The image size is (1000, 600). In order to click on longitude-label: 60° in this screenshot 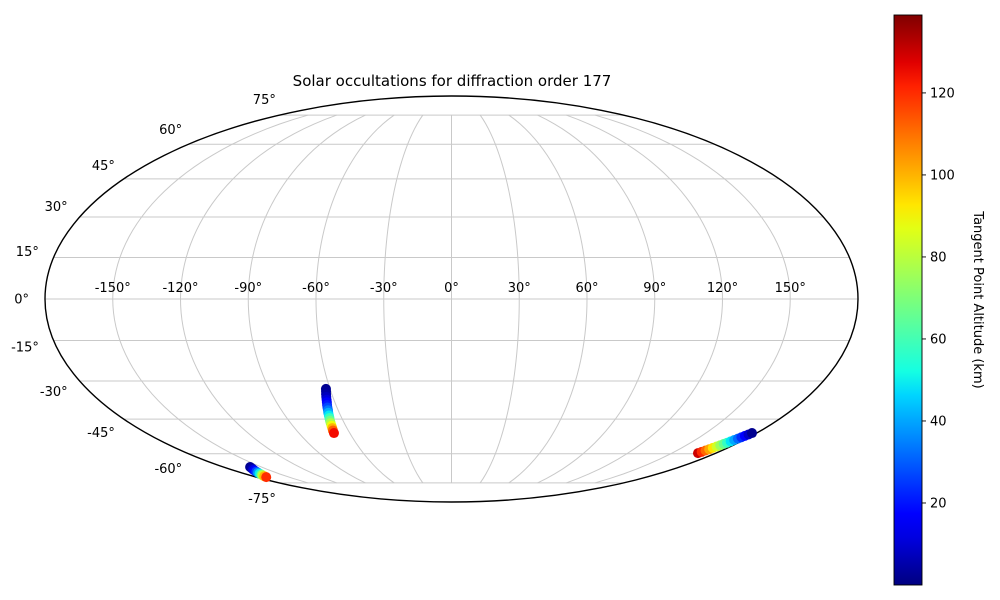, I will do `click(586, 288)`.